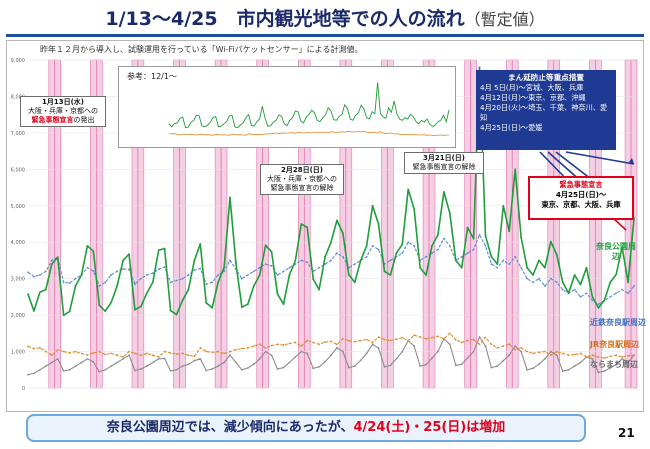  What do you see at coordinates (18, 134) in the screenshot?
I see `y-tick-label: 7,000` at bounding box center [18, 134].